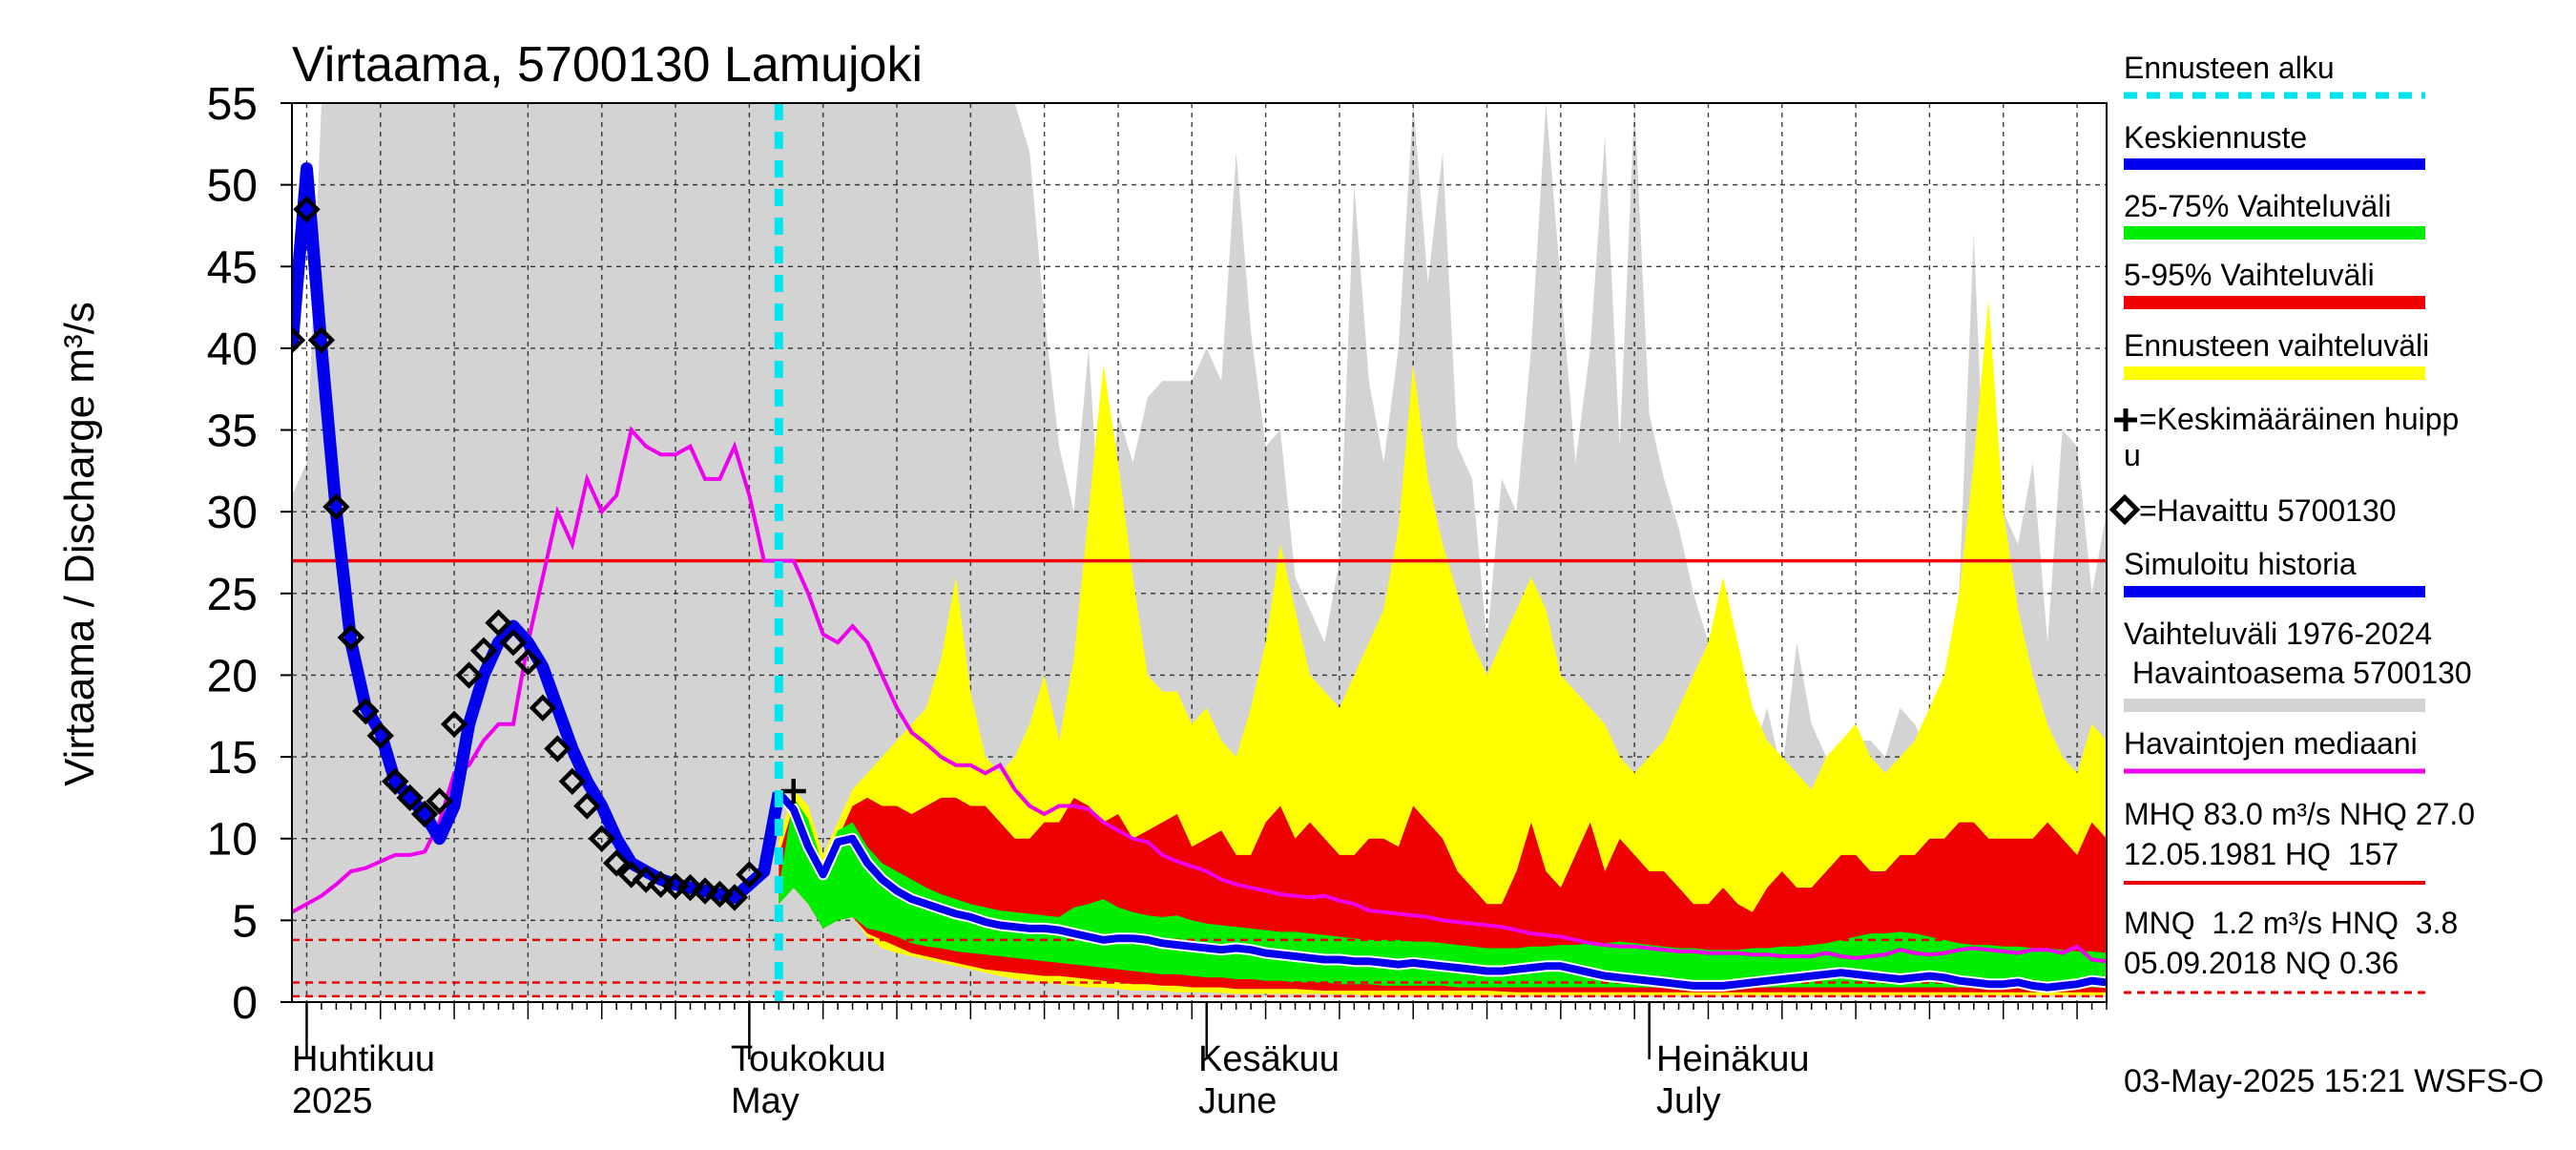 The height and width of the screenshot is (1150, 2576). What do you see at coordinates (2240, 564) in the screenshot?
I see `legend-label-simulated: Simuloitu historia` at bounding box center [2240, 564].